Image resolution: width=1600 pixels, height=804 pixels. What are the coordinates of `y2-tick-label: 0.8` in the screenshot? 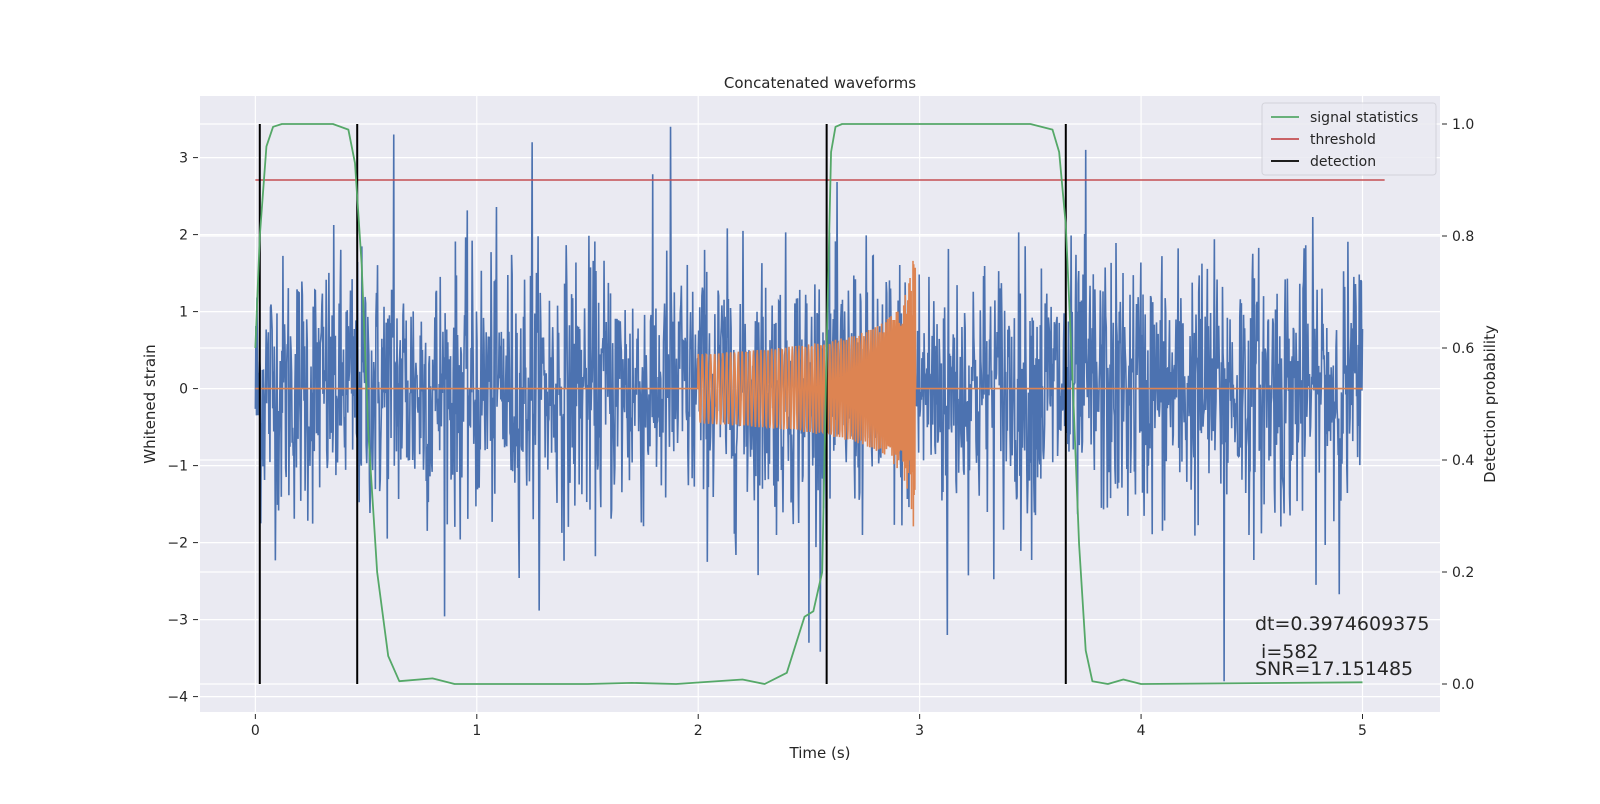 It's located at (1463, 237).